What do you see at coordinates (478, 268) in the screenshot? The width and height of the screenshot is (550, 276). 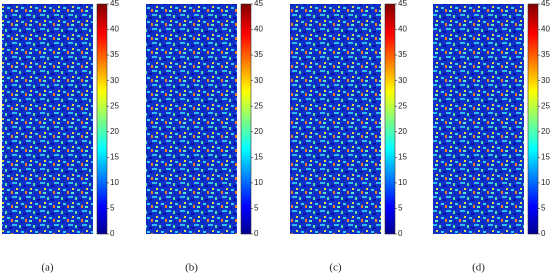 I see `panel-caption: (d)` at bounding box center [478, 268].